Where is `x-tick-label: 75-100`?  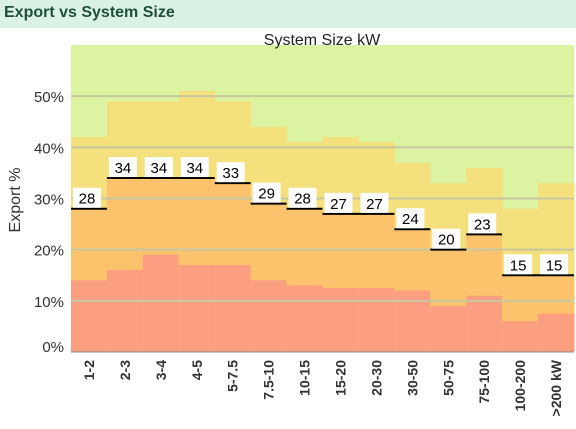
x-tick-label: 75-100 is located at coordinates (484, 382).